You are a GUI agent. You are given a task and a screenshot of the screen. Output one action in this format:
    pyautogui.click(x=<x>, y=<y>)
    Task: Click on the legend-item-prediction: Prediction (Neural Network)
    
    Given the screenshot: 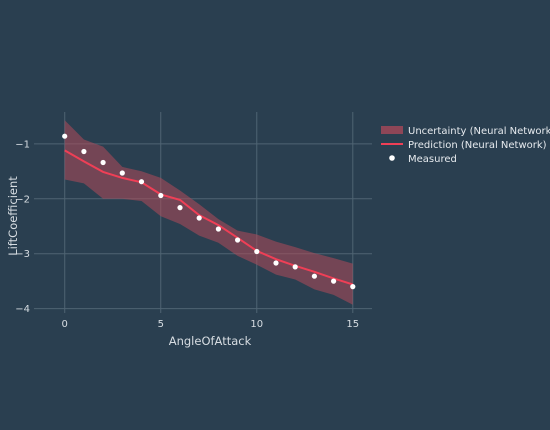 What is the action you would take?
    pyautogui.click(x=464, y=145)
    